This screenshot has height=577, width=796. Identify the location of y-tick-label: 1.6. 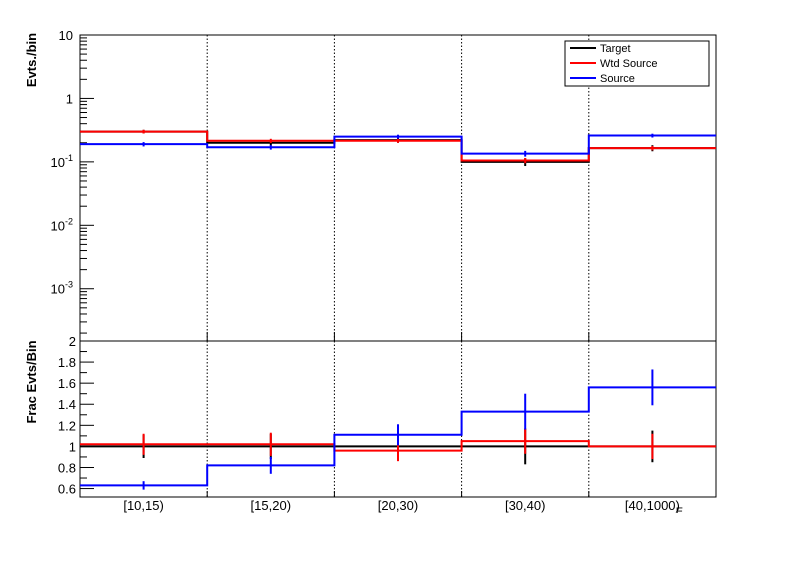
(67, 383).